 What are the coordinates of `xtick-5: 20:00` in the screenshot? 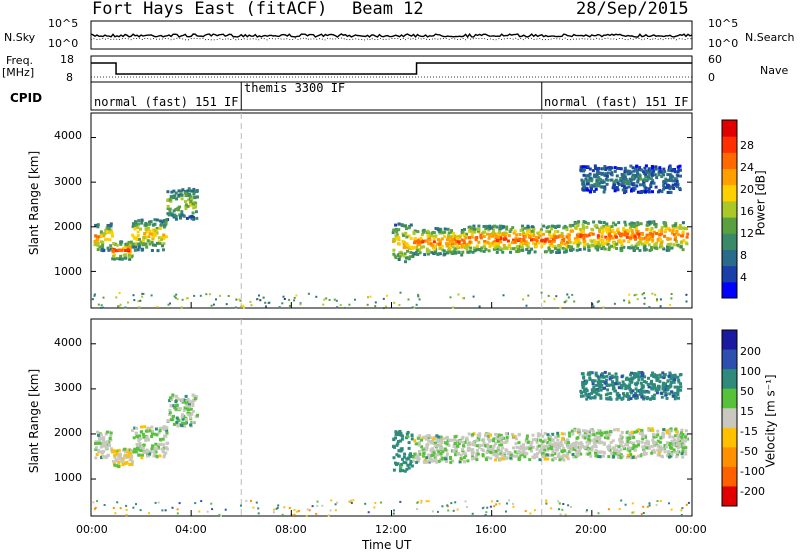 It's located at (591, 529).